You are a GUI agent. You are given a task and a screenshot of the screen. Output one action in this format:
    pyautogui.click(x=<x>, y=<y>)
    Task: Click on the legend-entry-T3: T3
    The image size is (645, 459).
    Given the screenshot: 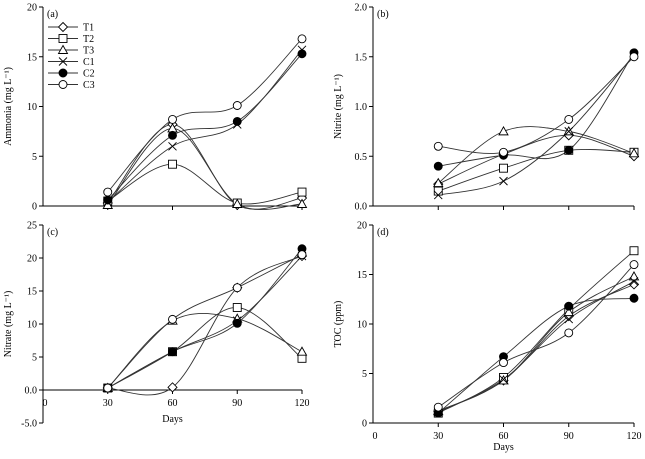 What is the action you would take?
    pyautogui.click(x=71, y=50)
    